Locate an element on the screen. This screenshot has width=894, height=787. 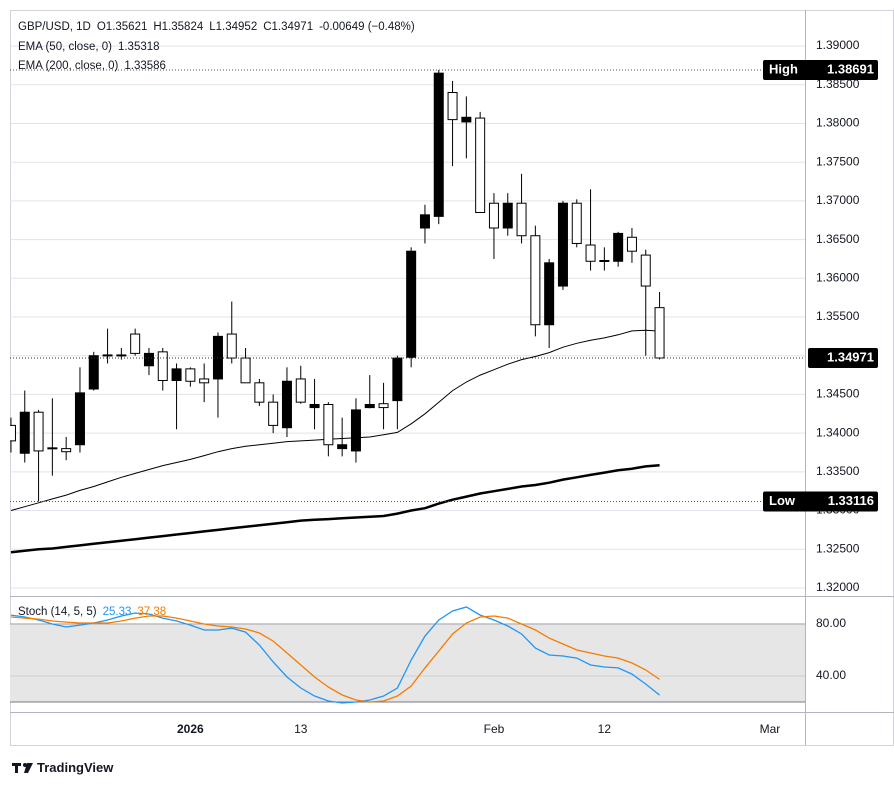
symbol: GBP/USD, 1D is located at coordinates (54, 27).